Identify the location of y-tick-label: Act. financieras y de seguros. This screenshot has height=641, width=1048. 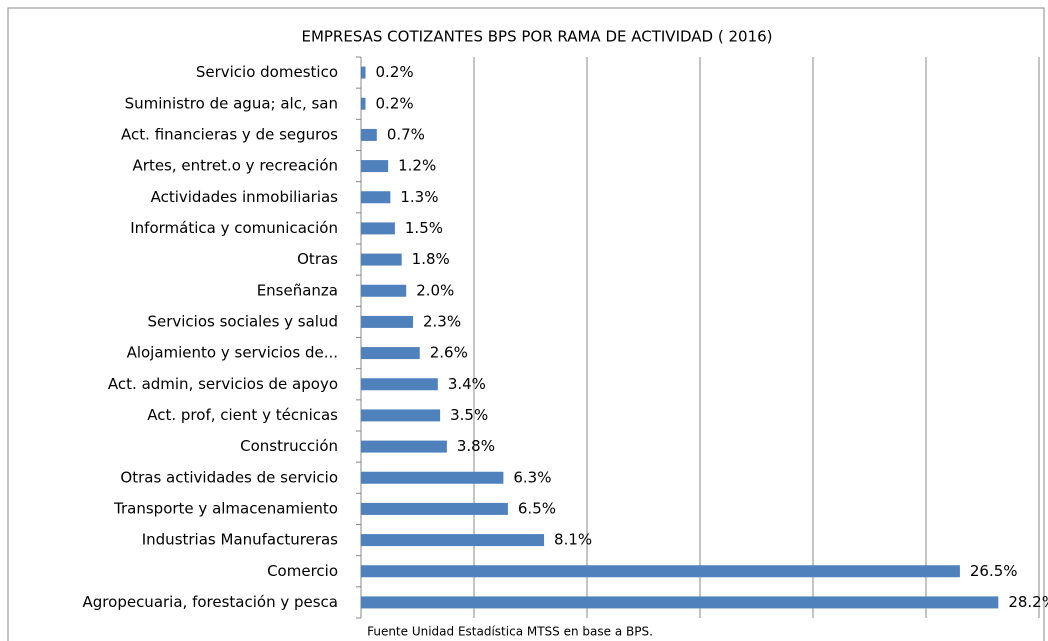
(229, 134).